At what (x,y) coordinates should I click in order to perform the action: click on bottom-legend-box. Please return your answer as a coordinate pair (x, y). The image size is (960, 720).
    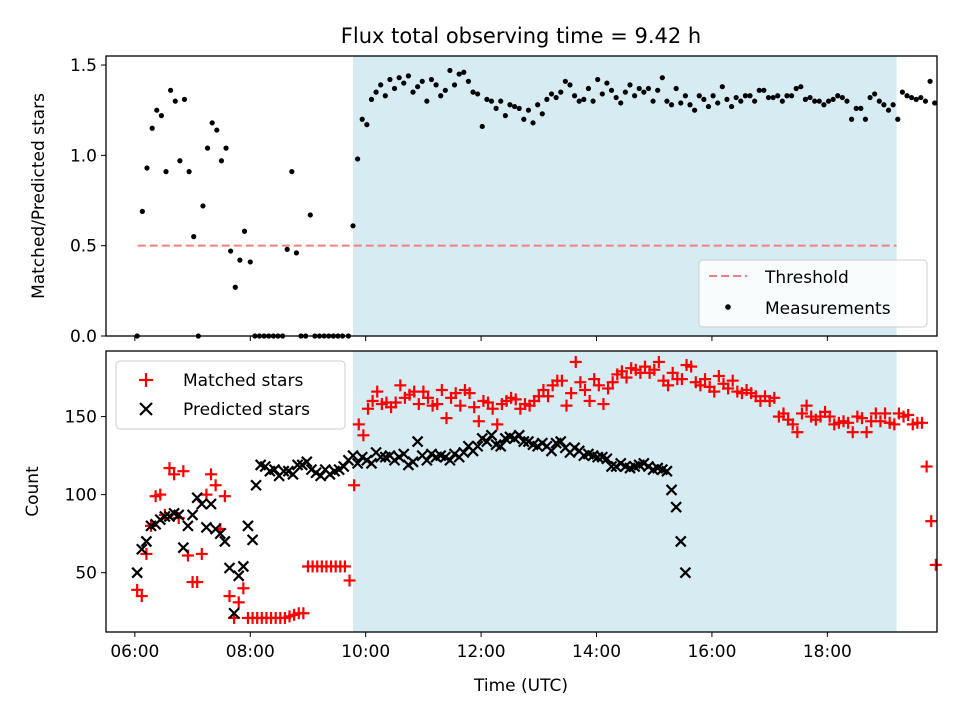
    Looking at the image, I should click on (230, 395).